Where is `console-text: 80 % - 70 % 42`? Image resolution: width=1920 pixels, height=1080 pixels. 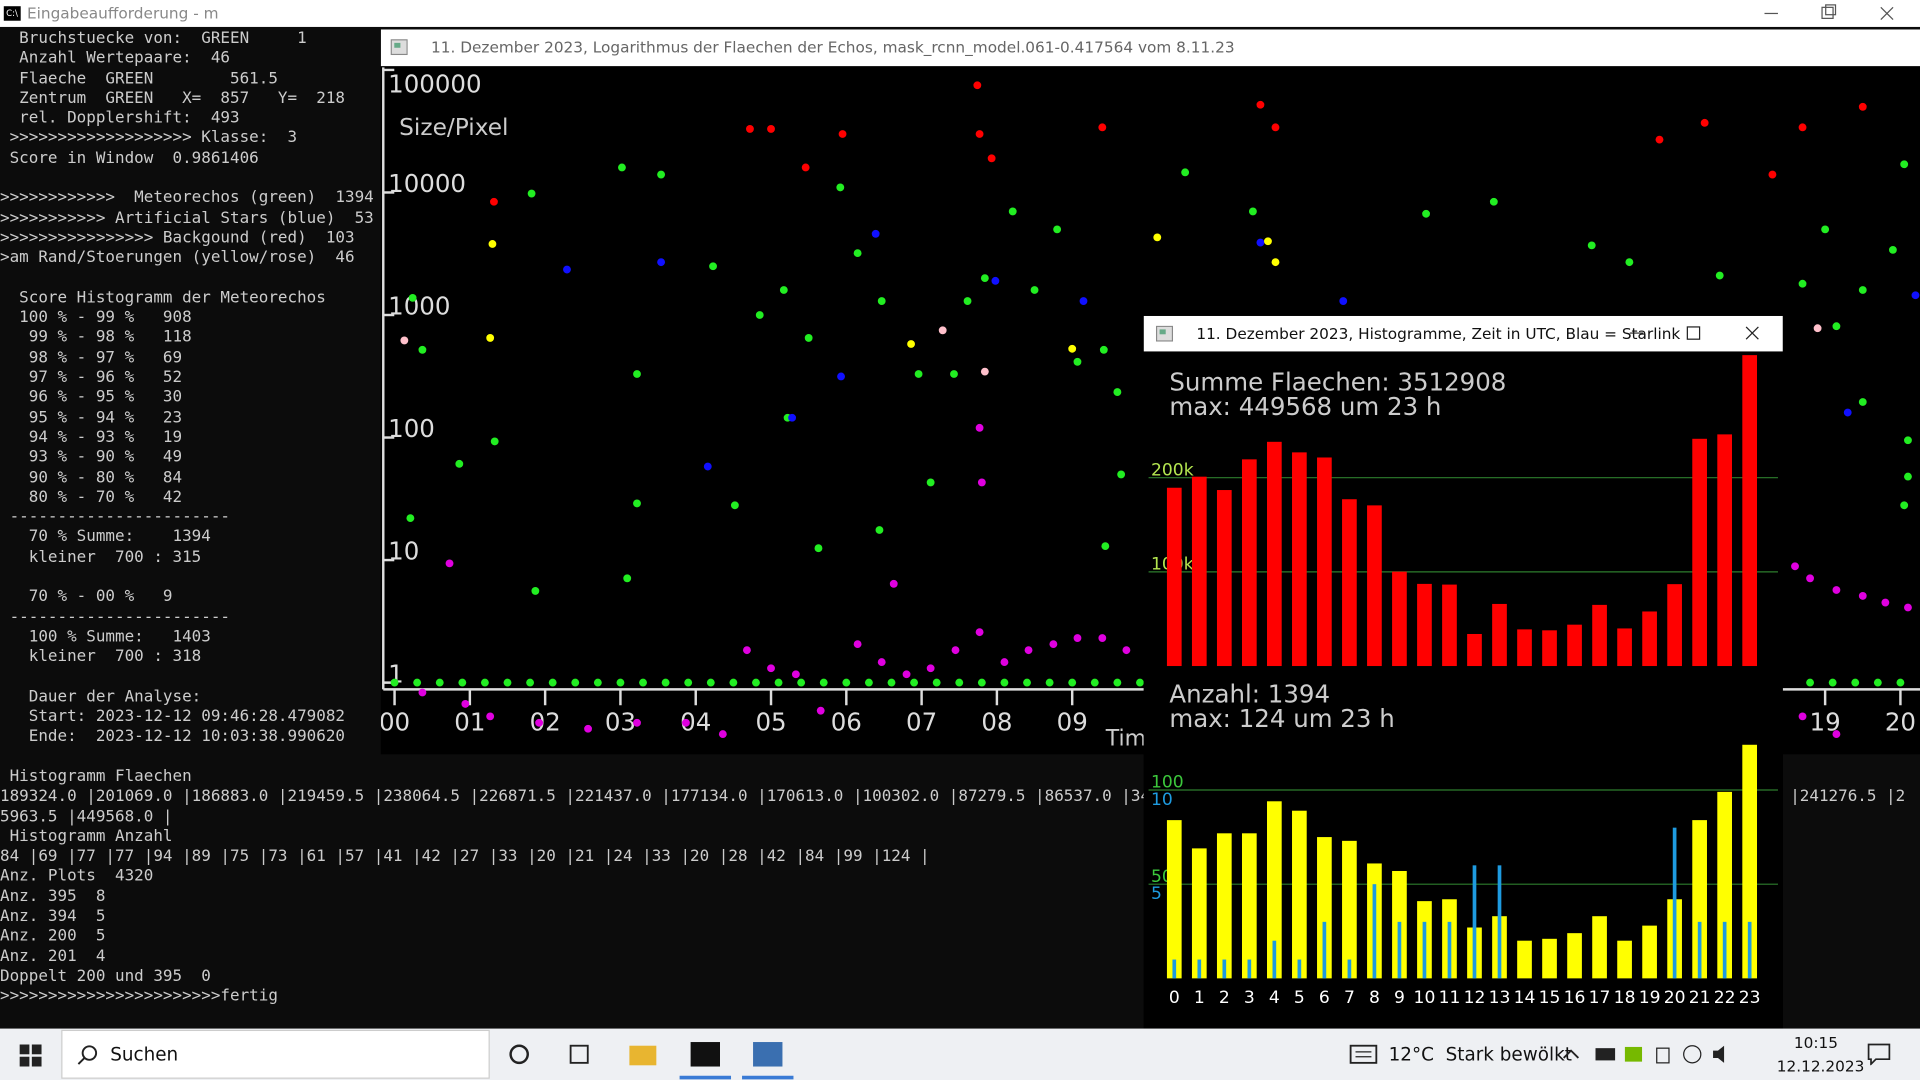 console-text: 80 % - 70 % 42 is located at coordinates (91, 497).